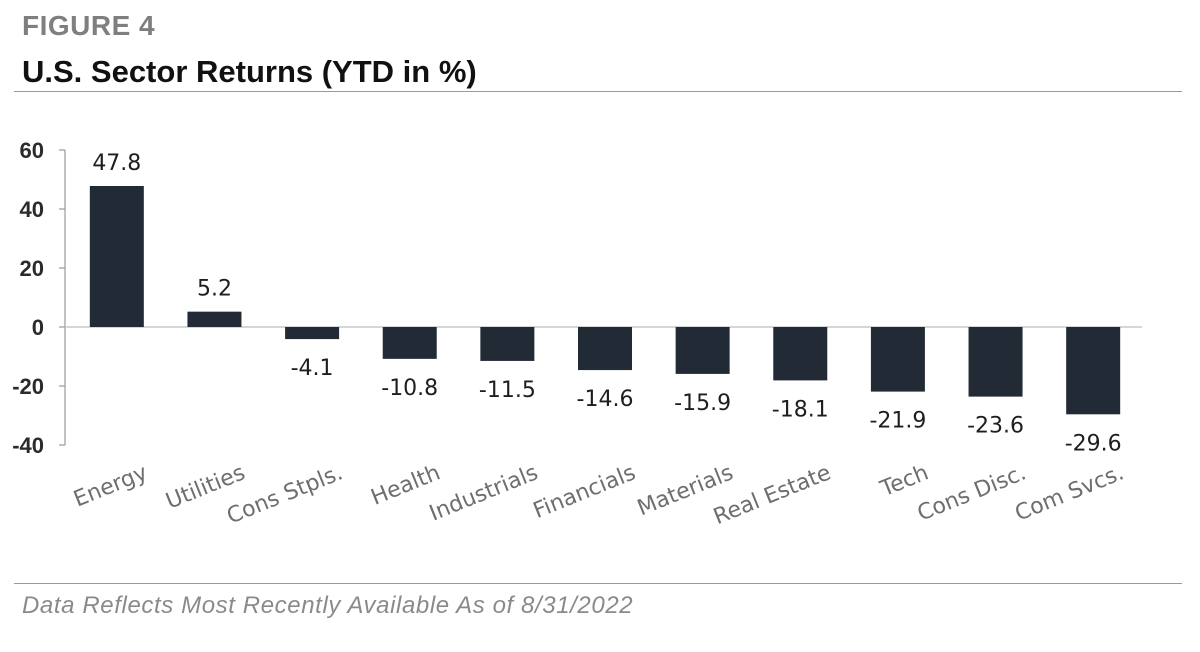  What do you see at coordinates (409, 388) in the screenshot?
I see `data-label: -10.8` at bounding box center [409, 388].